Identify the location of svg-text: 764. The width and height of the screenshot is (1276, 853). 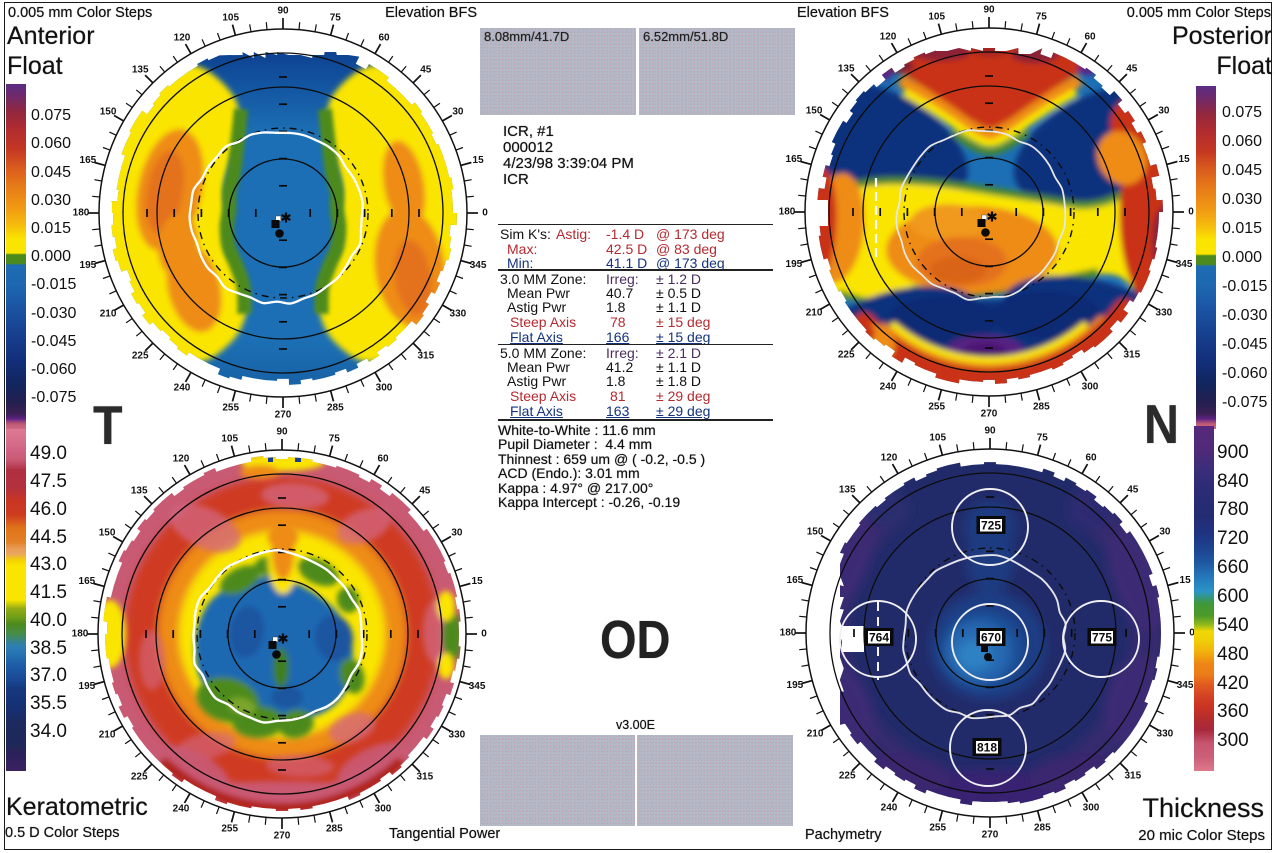
(879, 638).